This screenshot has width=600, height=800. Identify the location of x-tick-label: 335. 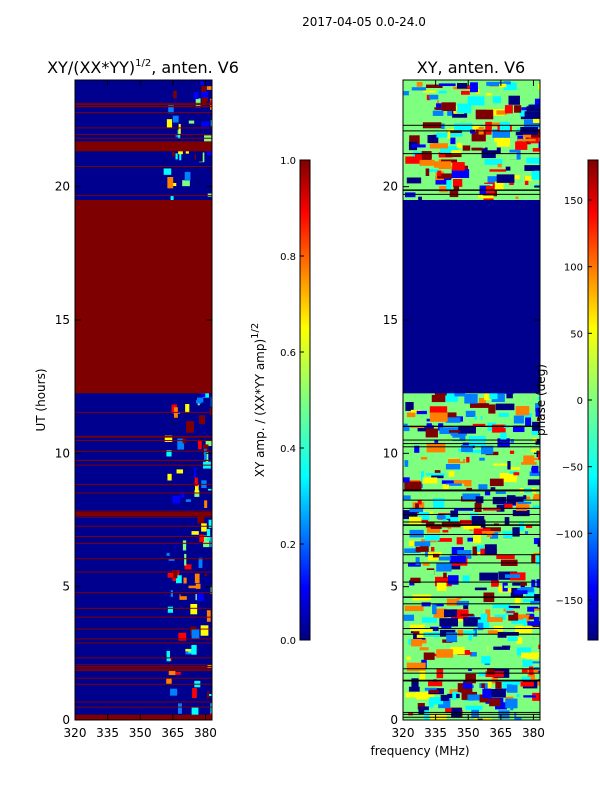
(107, 733).